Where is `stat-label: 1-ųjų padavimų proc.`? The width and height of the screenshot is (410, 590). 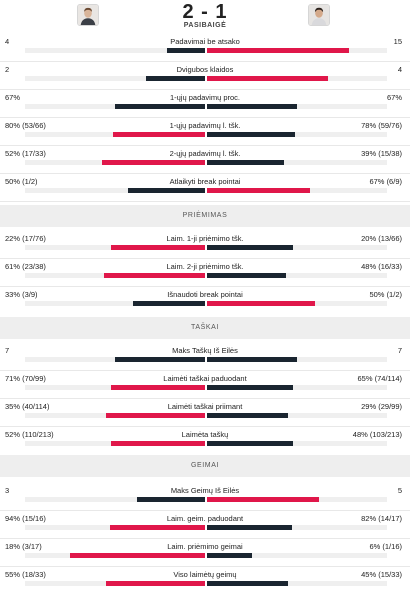 stat-label: 1-ųjų padavimų proc. is located at coordinates (205, 97).